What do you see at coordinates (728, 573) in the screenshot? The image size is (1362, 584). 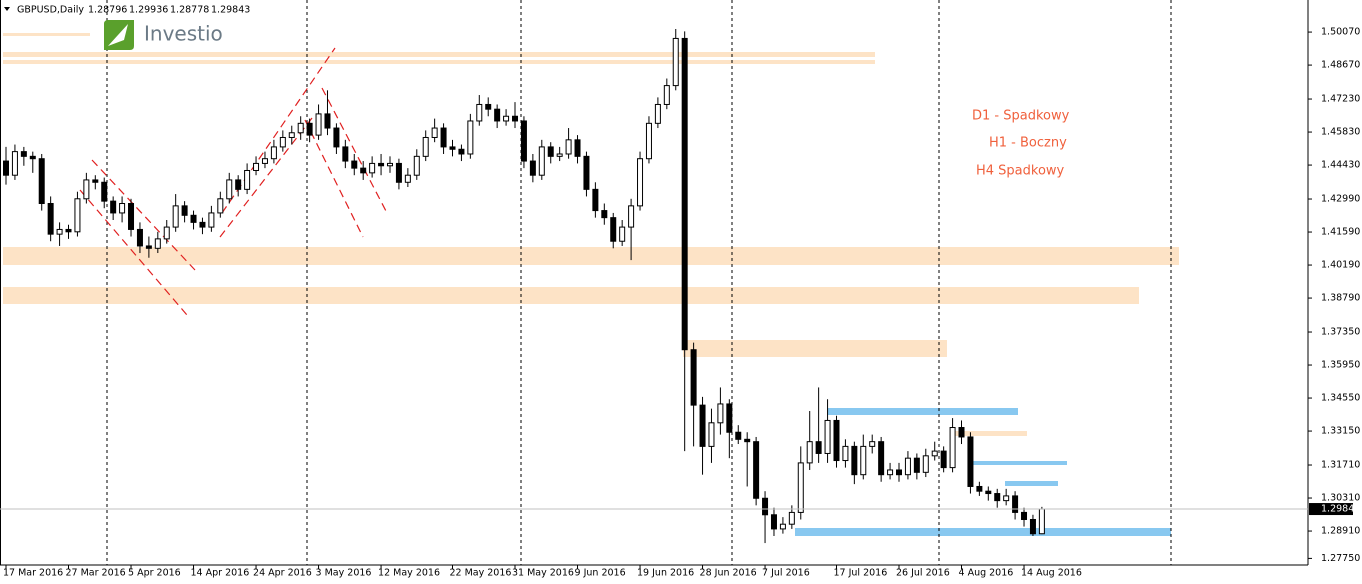 I see `x-tick-label: 28 Jun 2016` at bounding box center [728, 573].